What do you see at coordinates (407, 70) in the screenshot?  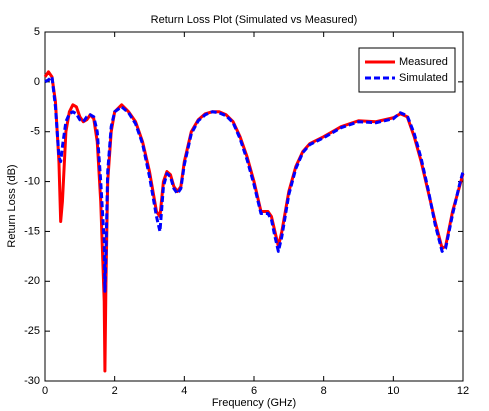 I see `legend-box` at bounding box center [407, 70].